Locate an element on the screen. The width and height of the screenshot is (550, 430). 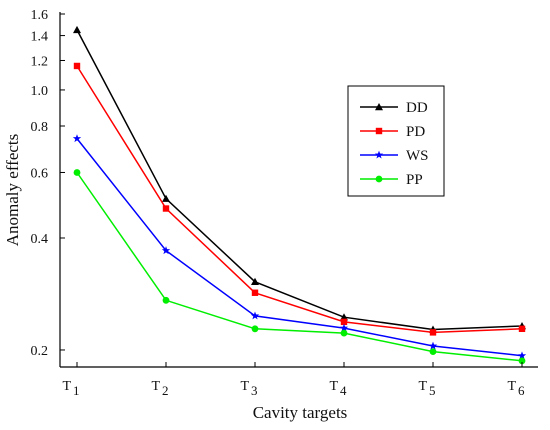
legend-label-pp: PP is located at coordinates (414, 180).